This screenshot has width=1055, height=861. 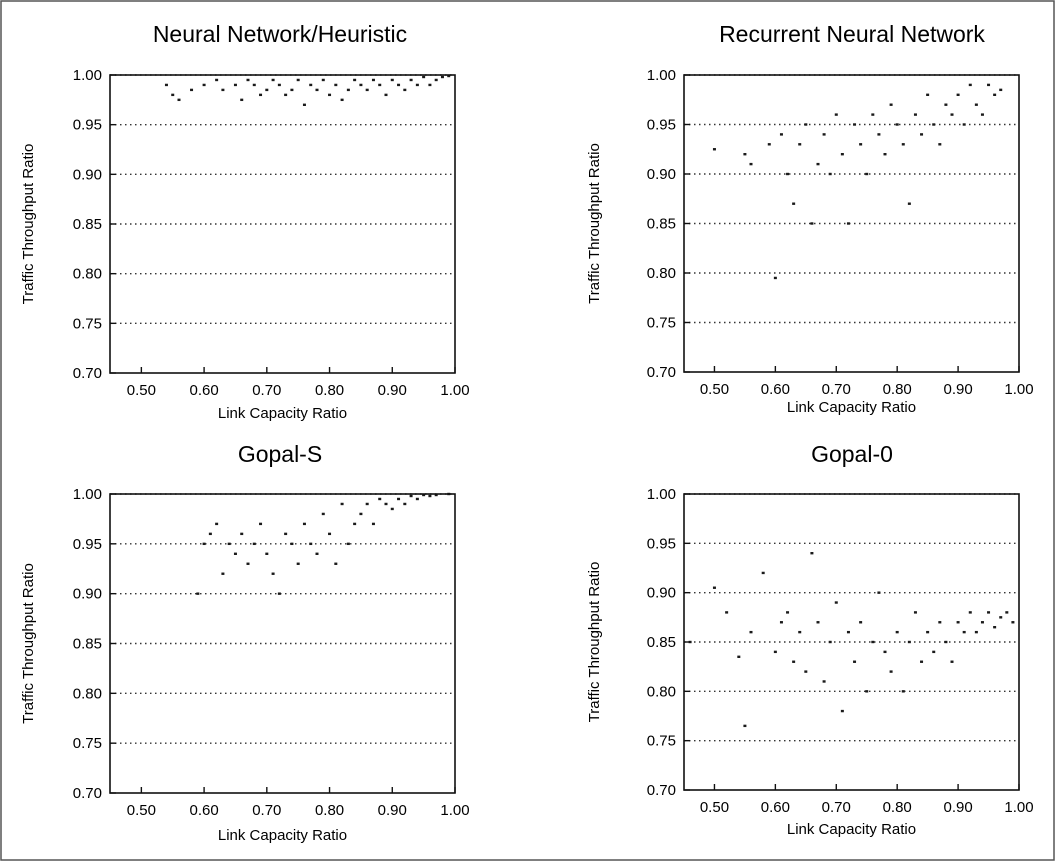 I want to click on x-tick-label: 0.80, so click(x=897, y=807).